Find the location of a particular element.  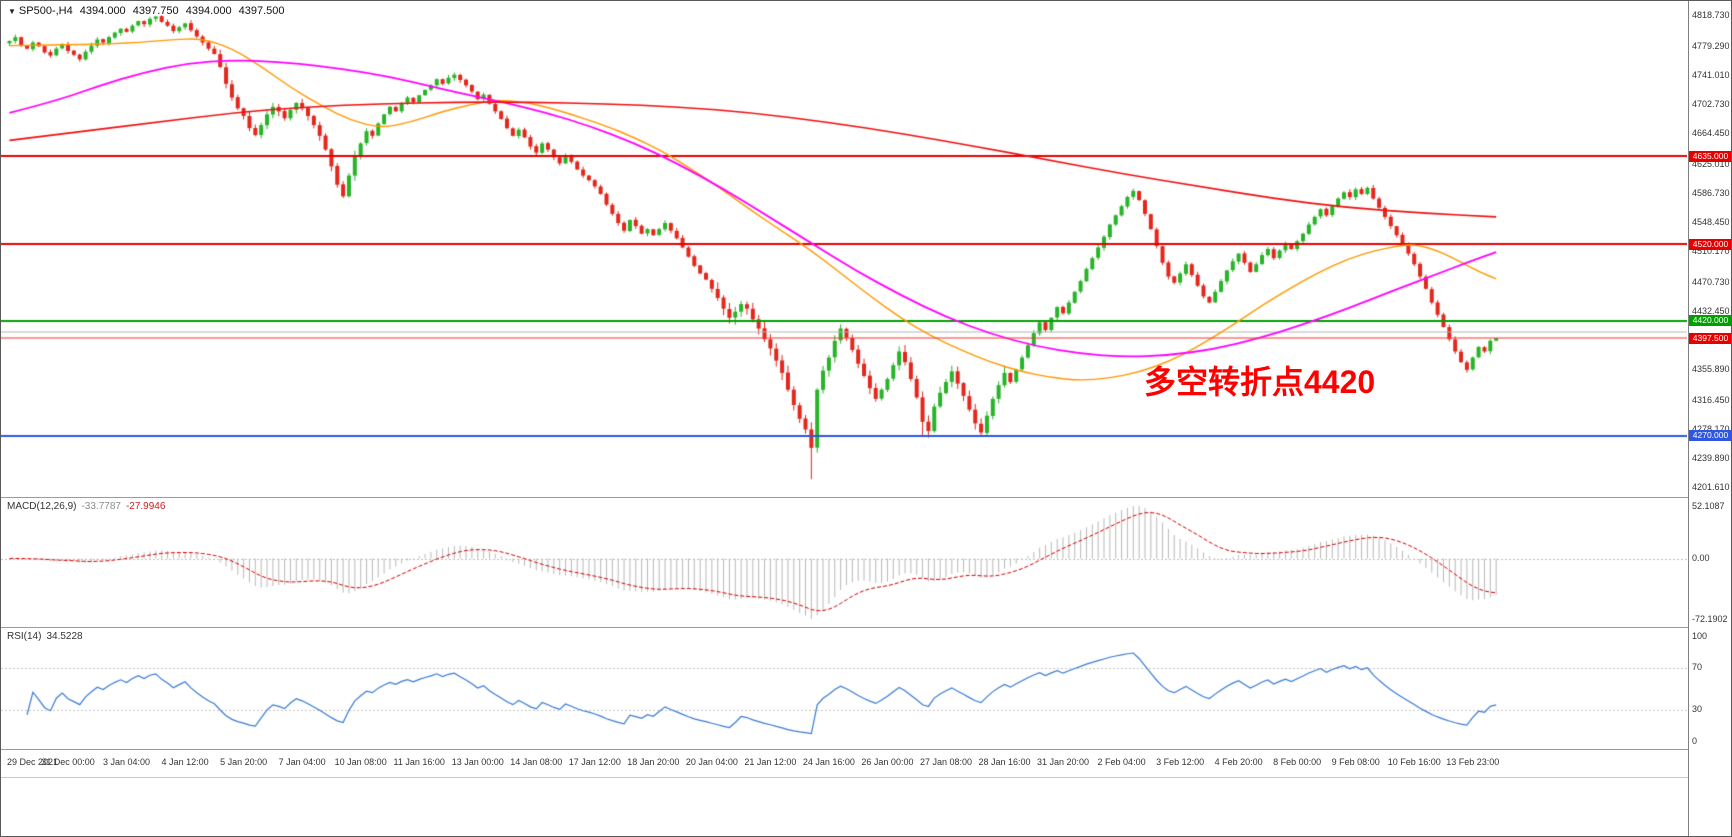

price-tick-label: 4470.730 is located at coordinates (1711, 281).